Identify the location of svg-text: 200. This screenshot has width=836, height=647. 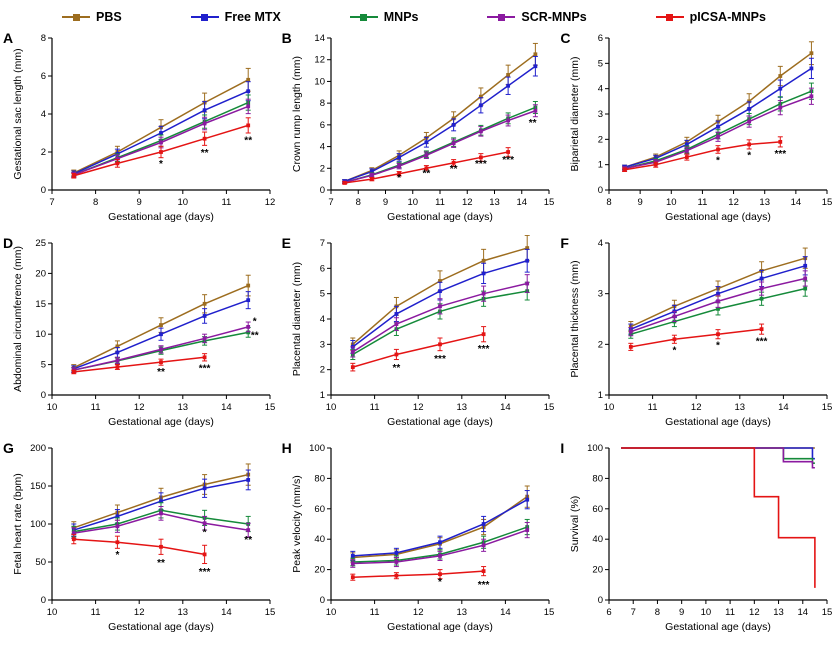
(38, 448).